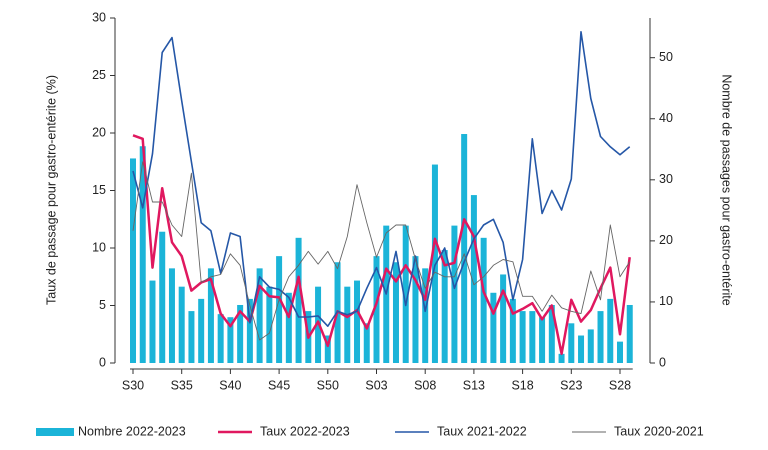  What do you see at coordinates (522, 385) in the screenshot?
I see `x-tick-label: S18` at bounding box center [522, 385].